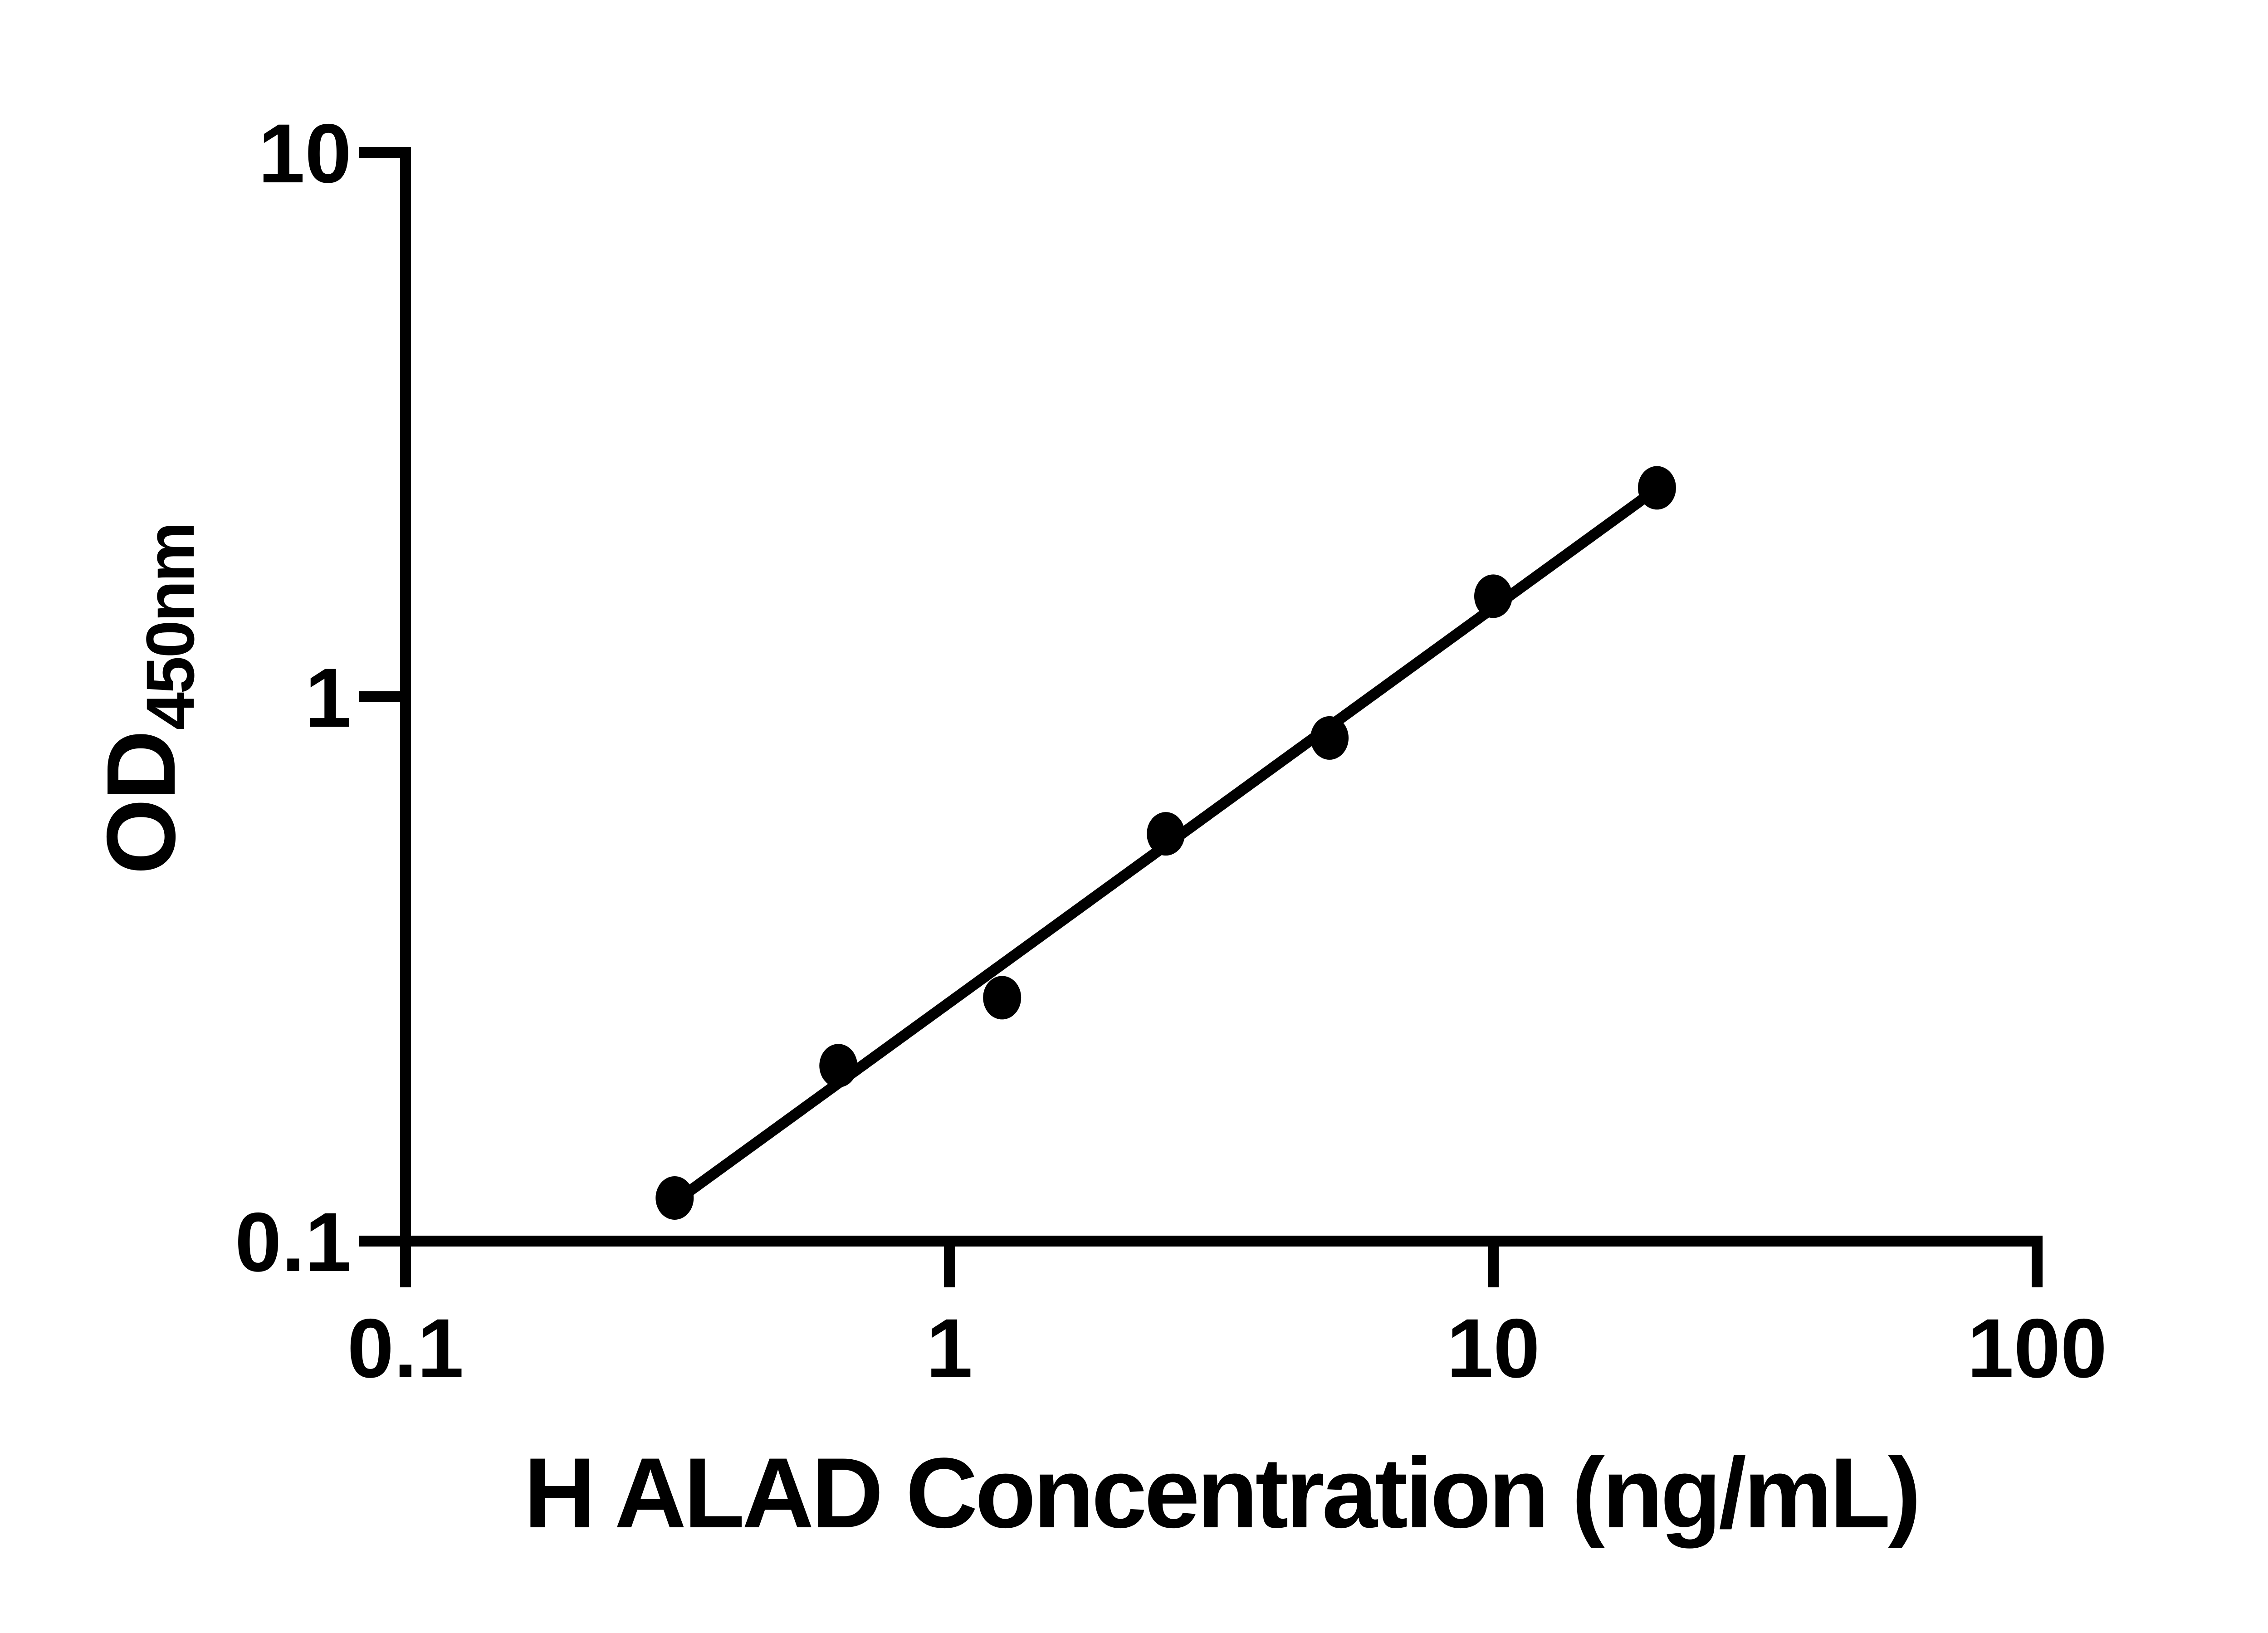  Describe the element at coordinates (1222, 1493) in the screenshot. I see `x-axis-title: H ALAD Concentration (ng/mL)` at that location.